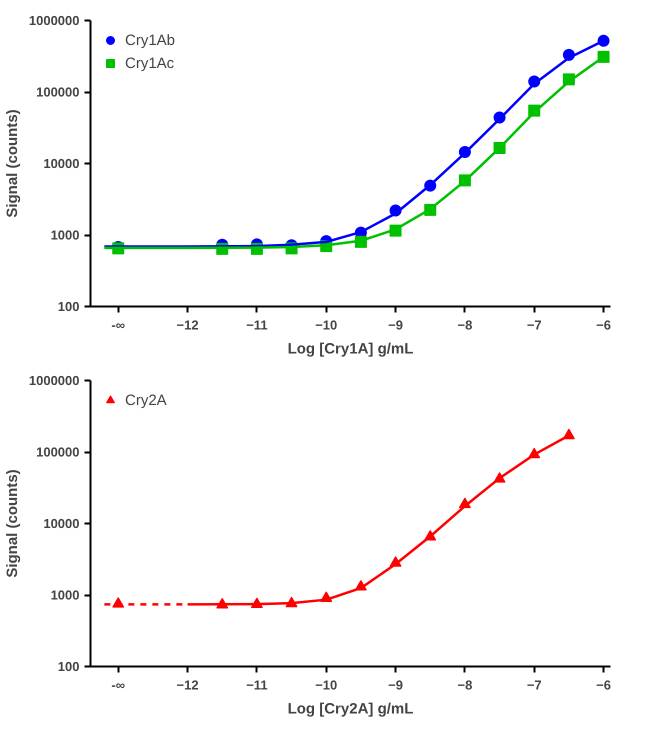 Image resolution: width=652 pixels, height=740 pixels. What do you see at coordinates (351, 709) in the screenshot?
I see `x-axis-title: Log [Cry2A] g/mL` at bounding box center [351, 709].